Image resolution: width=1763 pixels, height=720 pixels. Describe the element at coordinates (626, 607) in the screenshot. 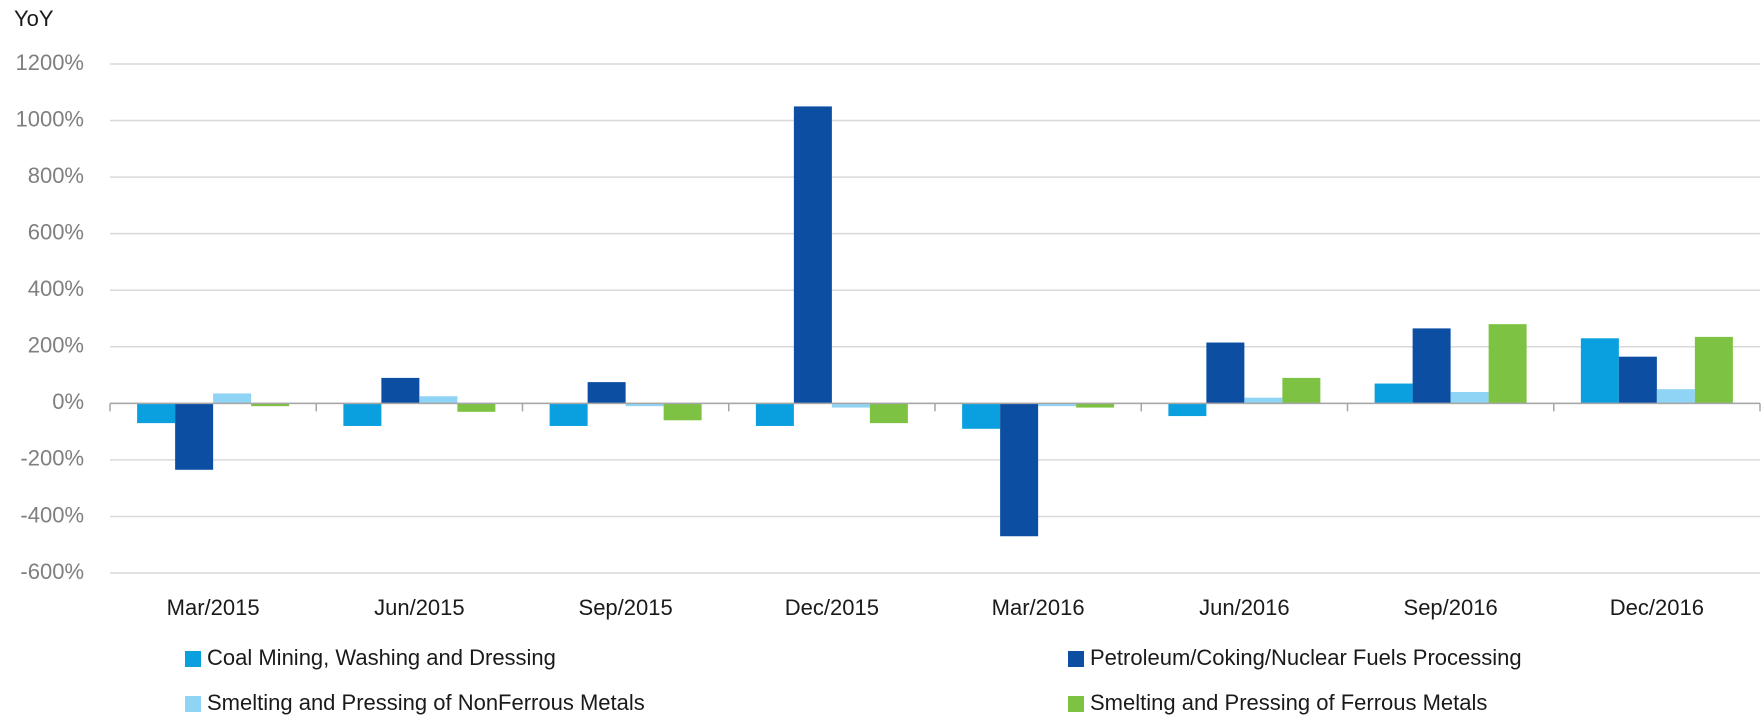

I see `x-tick-label: Sep/2015` at that location.